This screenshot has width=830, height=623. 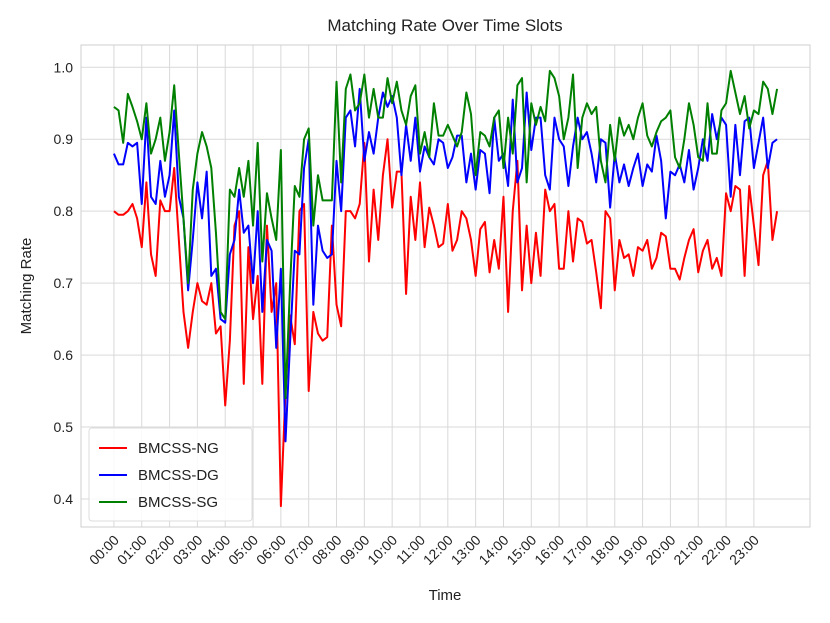 What do you see at coordinates (178, 448) in the screenshot?
I see `legend-label: BMCSS-NG` at bounding box center [178, 448].